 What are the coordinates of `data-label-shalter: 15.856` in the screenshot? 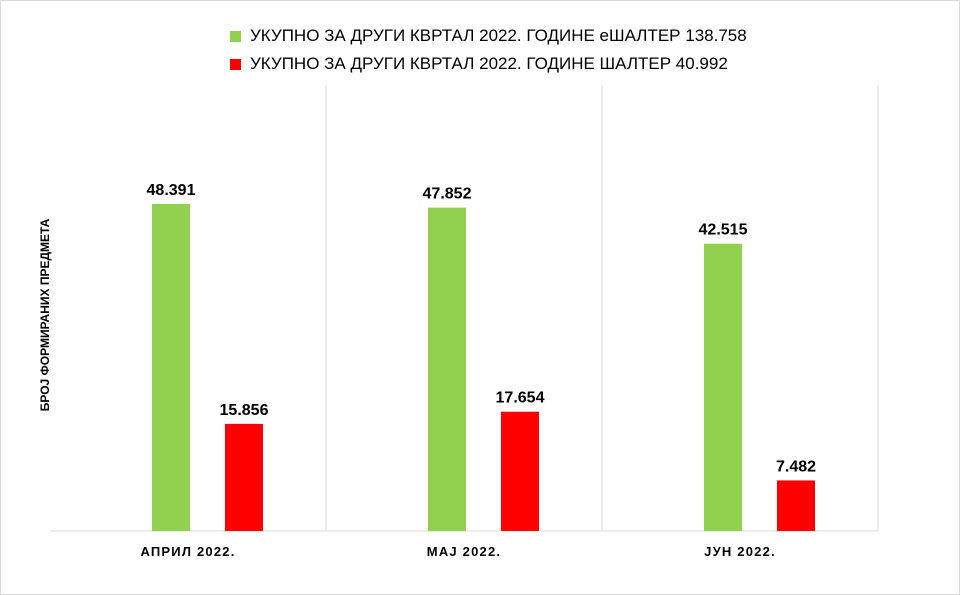 It's located at (244, 410).